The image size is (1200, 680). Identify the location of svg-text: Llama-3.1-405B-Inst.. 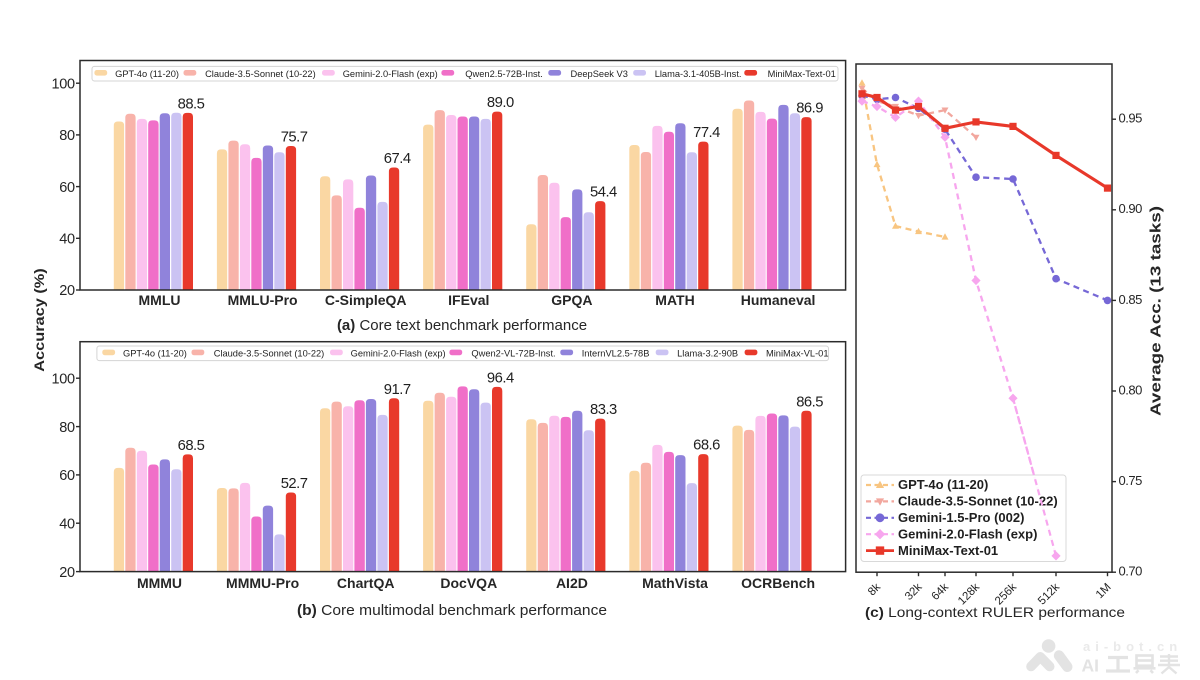
(698, 74).